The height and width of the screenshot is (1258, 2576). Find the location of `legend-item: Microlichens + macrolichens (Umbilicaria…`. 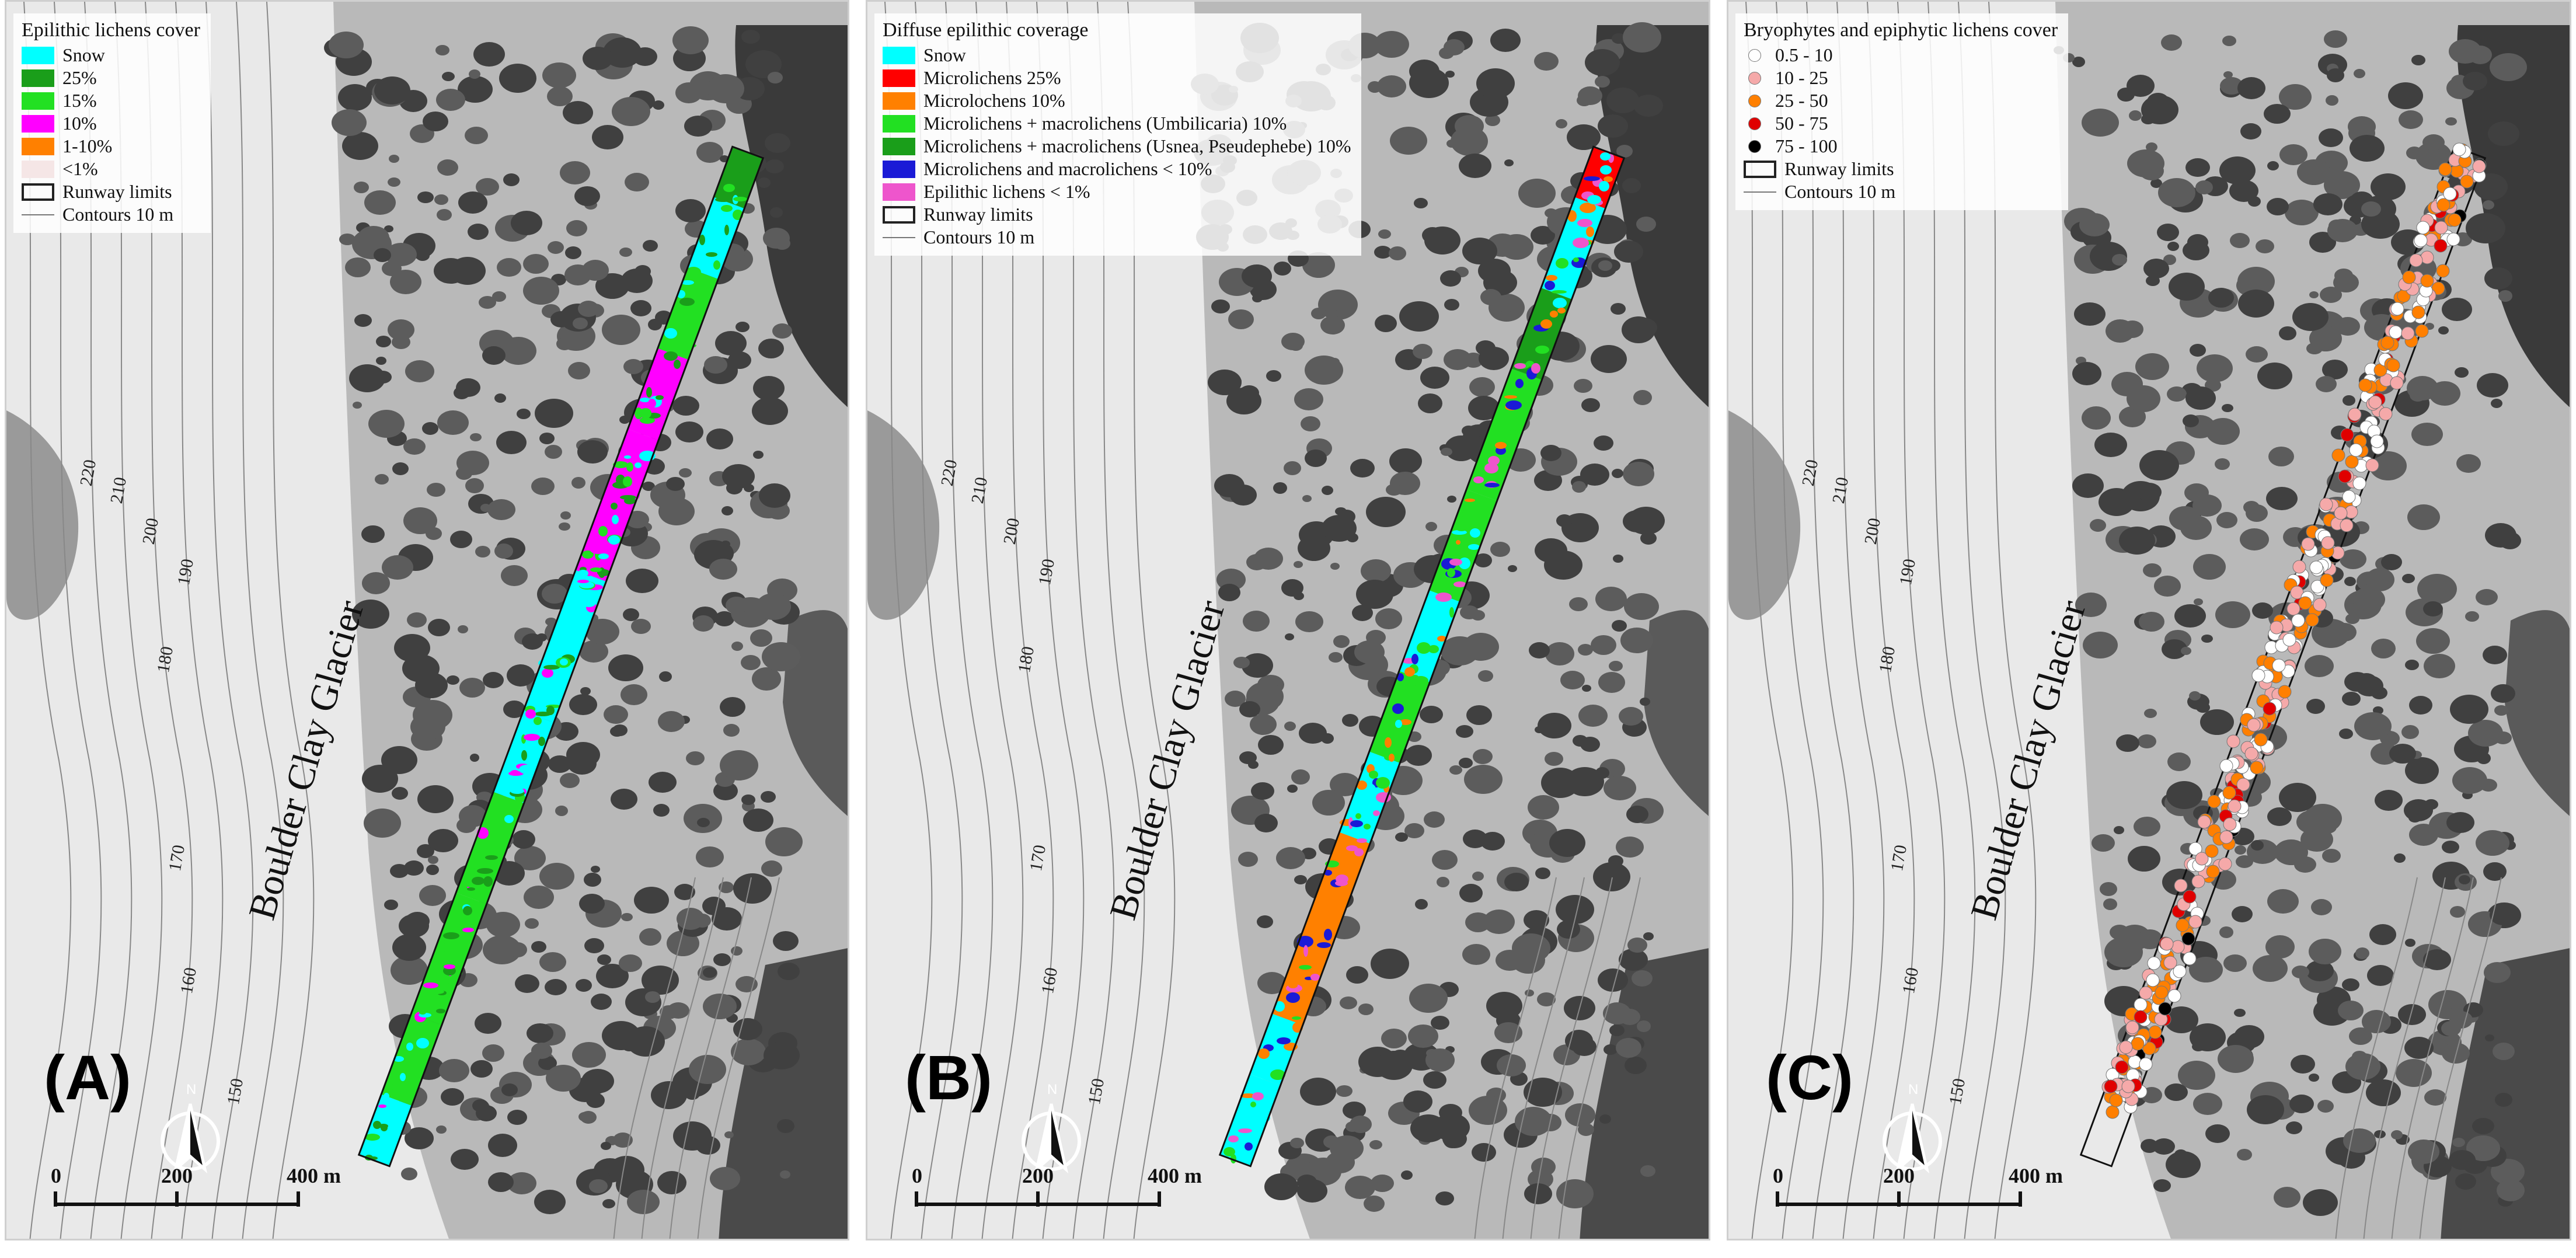

legend-item: Microlichens + macrolichens (Umbilicaria… is located at coordinates (1117, 123).